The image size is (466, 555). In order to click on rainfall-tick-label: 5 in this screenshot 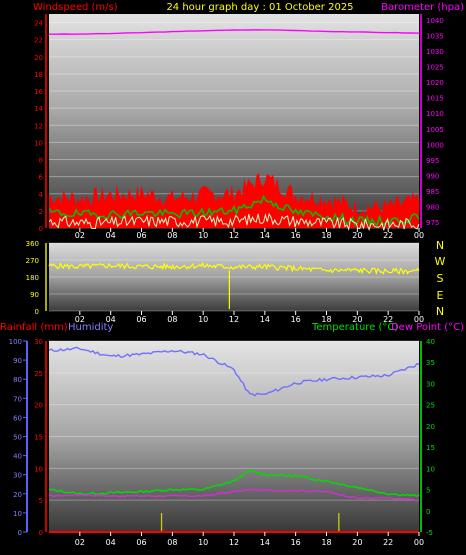, I will do `click(41, 501)`.